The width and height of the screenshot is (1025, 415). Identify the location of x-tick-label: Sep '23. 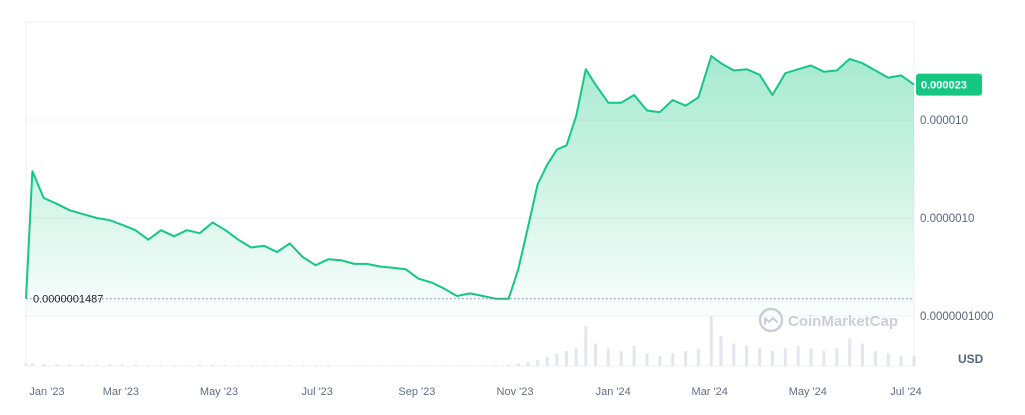
(416, 392).